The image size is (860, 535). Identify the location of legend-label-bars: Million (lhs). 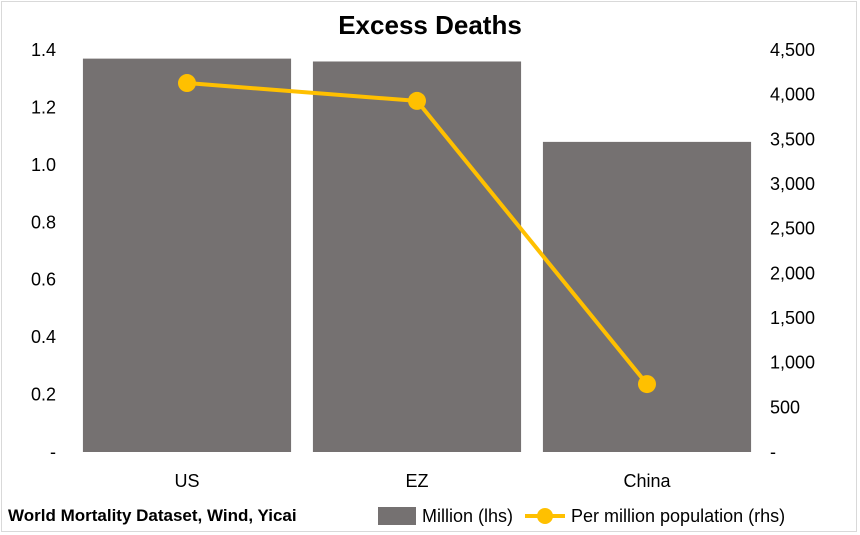
(468, 515).